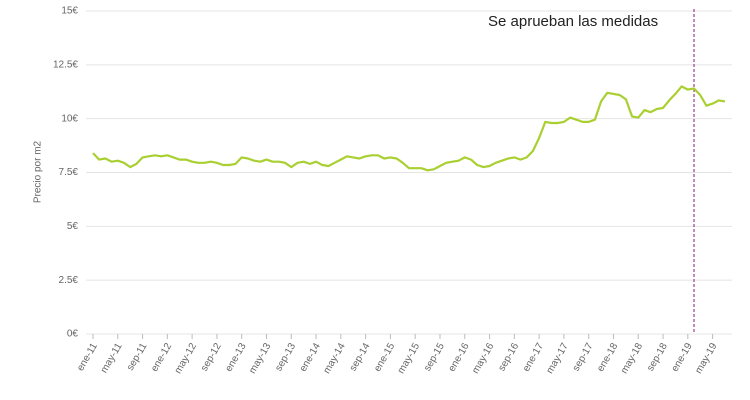 The height and width of the screenshot is (400, 750). What do you see at coordinates (73, 226) in the screenshot?
I see `y-tick-label: 5€` at bounding box center [73, 226].